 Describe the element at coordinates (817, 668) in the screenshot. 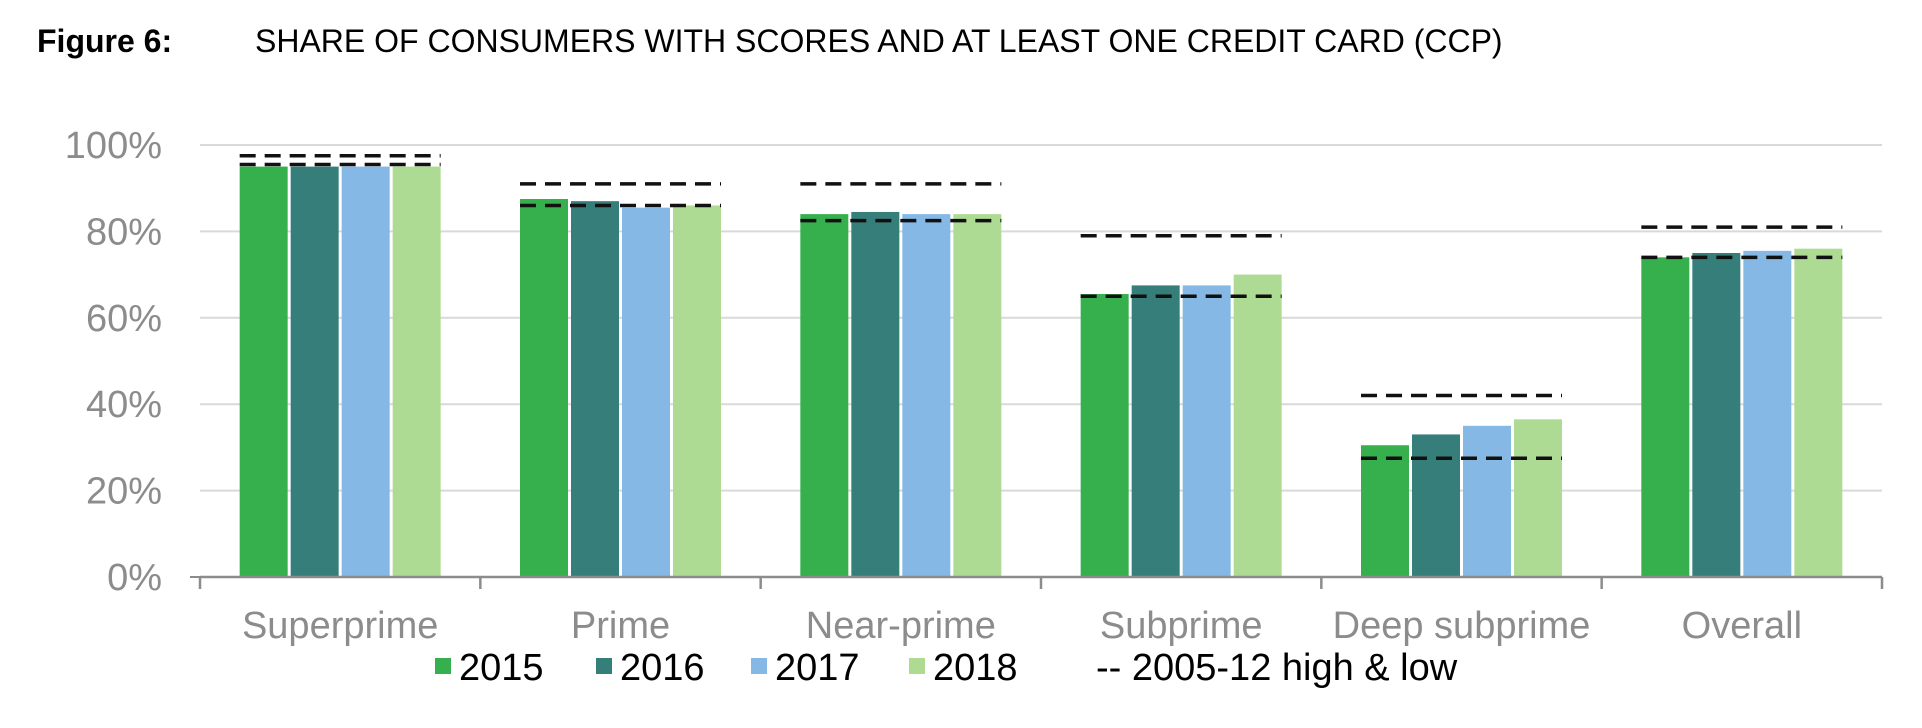

I see `legend-label: 2017` at that location.